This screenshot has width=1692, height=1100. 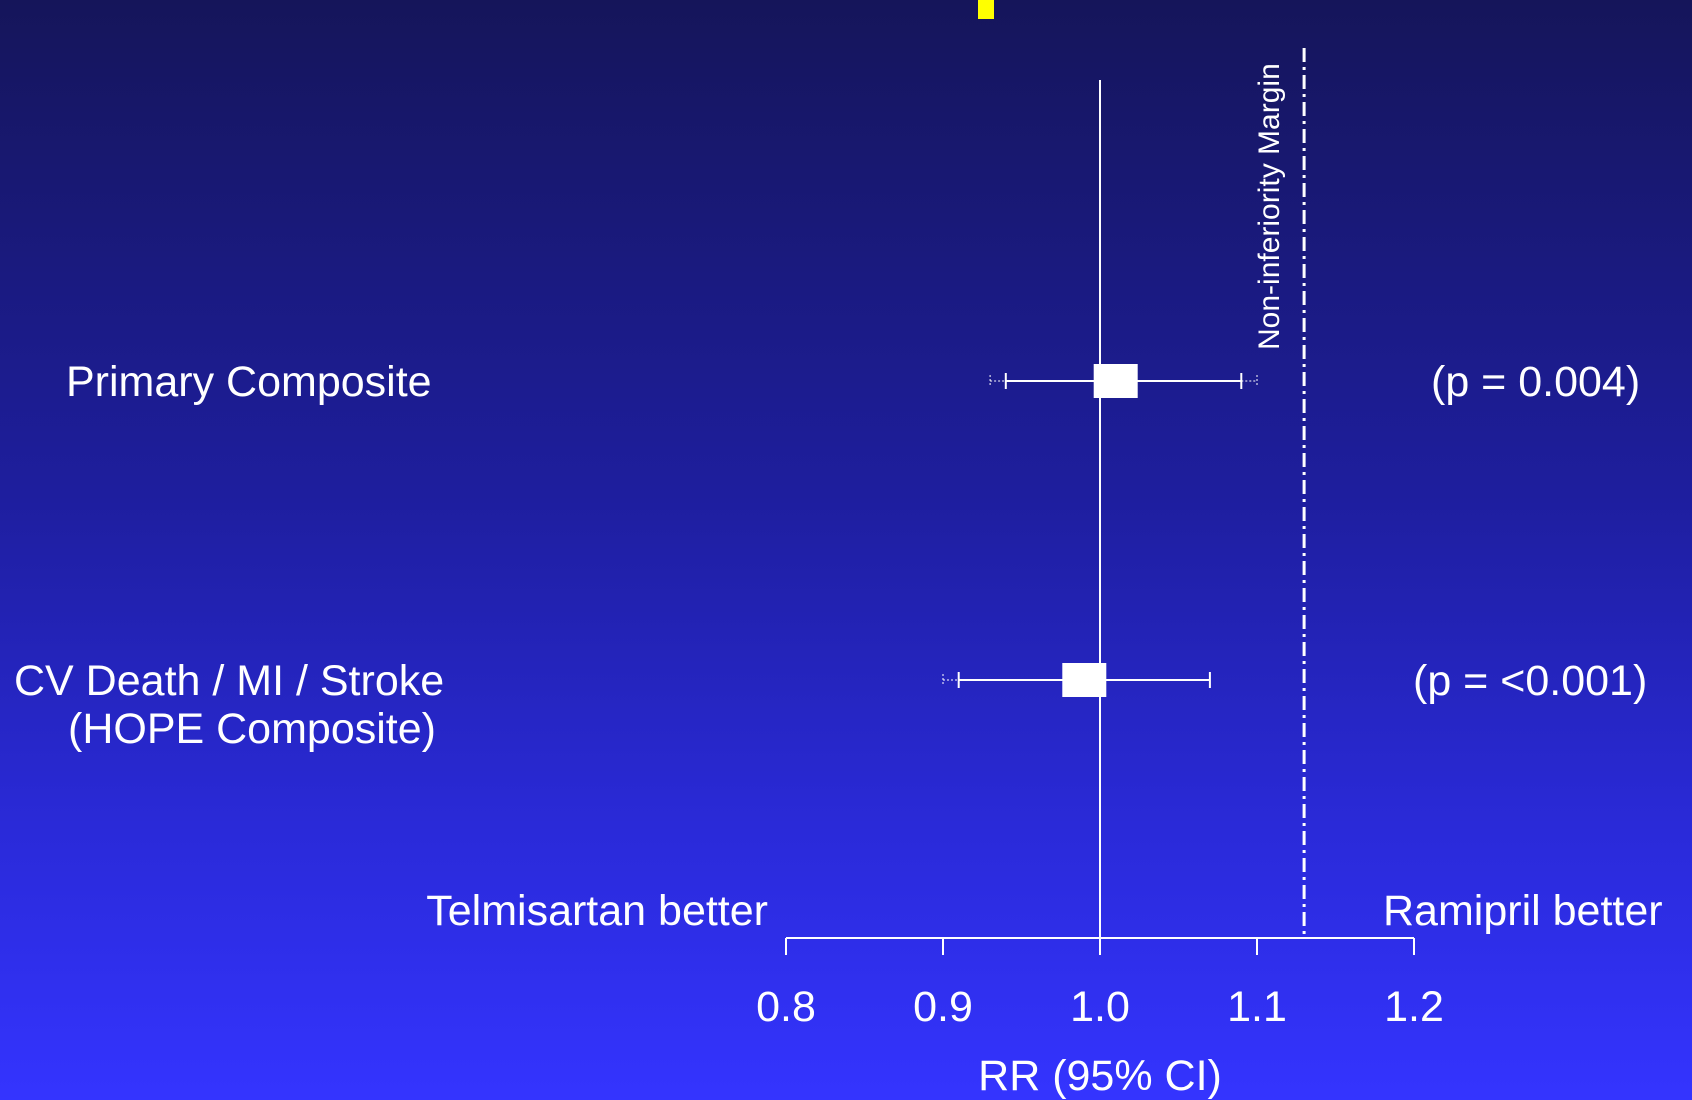 What do you see at coordinates (1523, 911) in the screenshot?
I see `direction-label-right: Ramipril better` at bounding box center [1523, 911].